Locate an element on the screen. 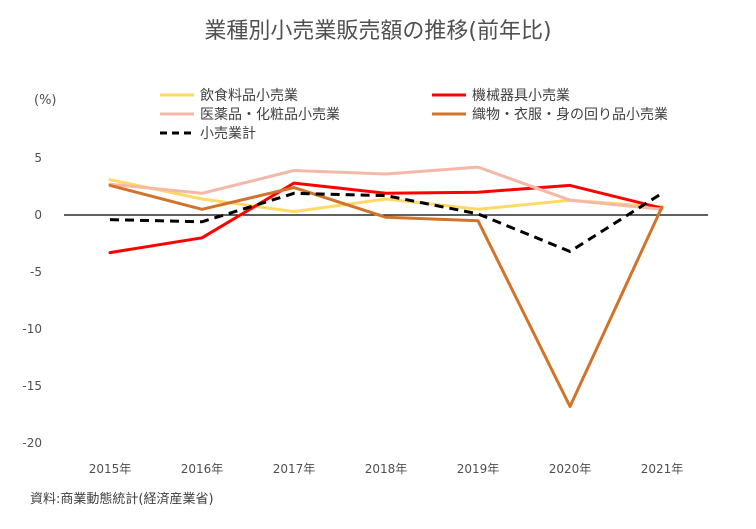  x-tick-label: 2015年 is located at coordinates (110, 469).